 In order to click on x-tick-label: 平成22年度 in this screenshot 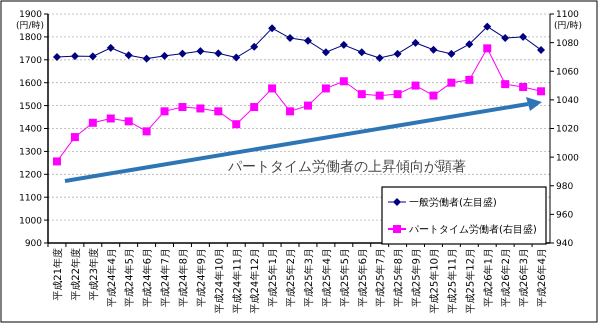, I will do `click(76, 274)`.